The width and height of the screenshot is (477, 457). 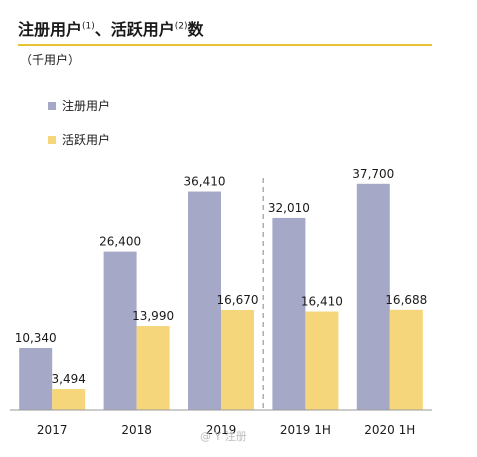 I want to click on chart-title: 注册用户(1)、活跃用户(2)数, so click(x=111, y=28).